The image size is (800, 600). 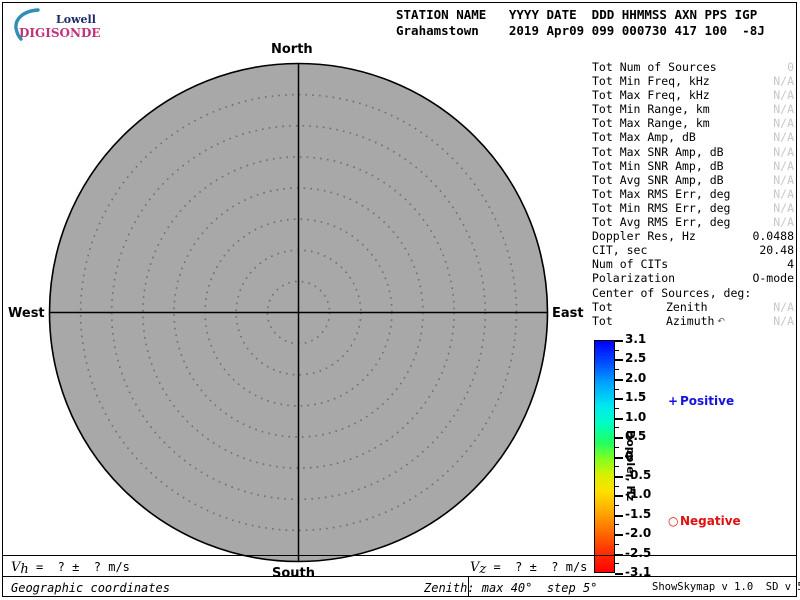 I want to click on parameter-label: Tot Max SNR Amp, dB, so click(x=658, y=151).